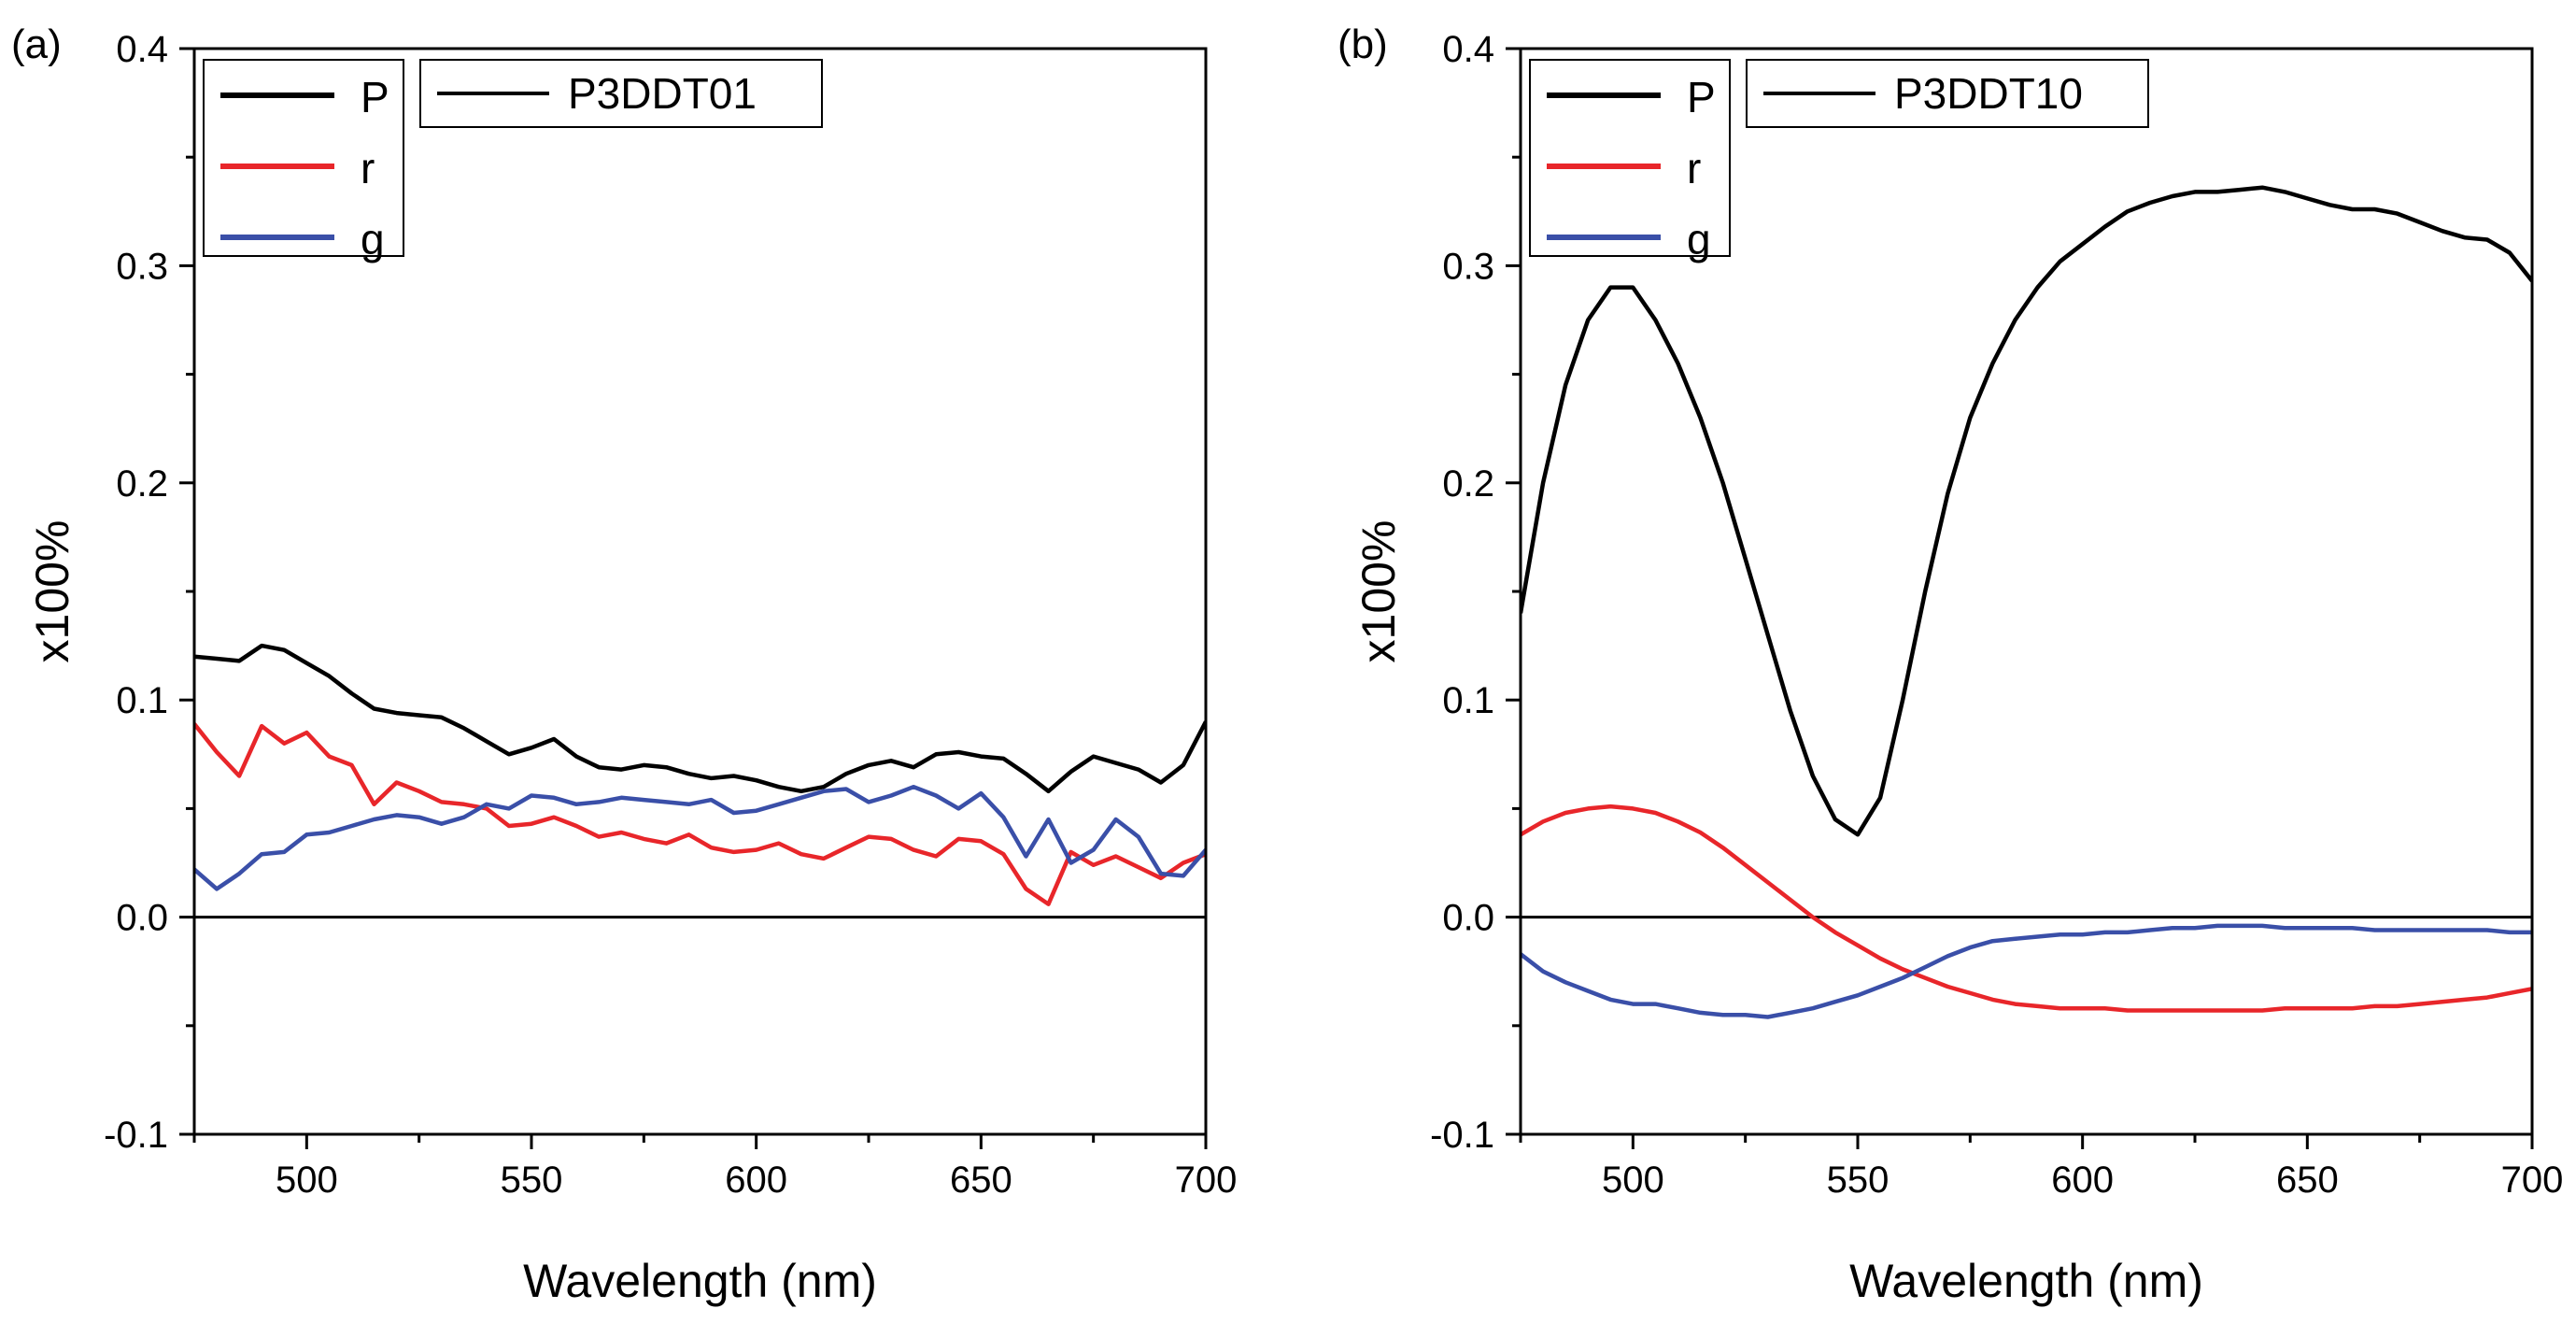  What do you see at coordinates (1363, 44) in the screenshot?
I see `panel-label: (b)` at bounding box center [1363, 44].